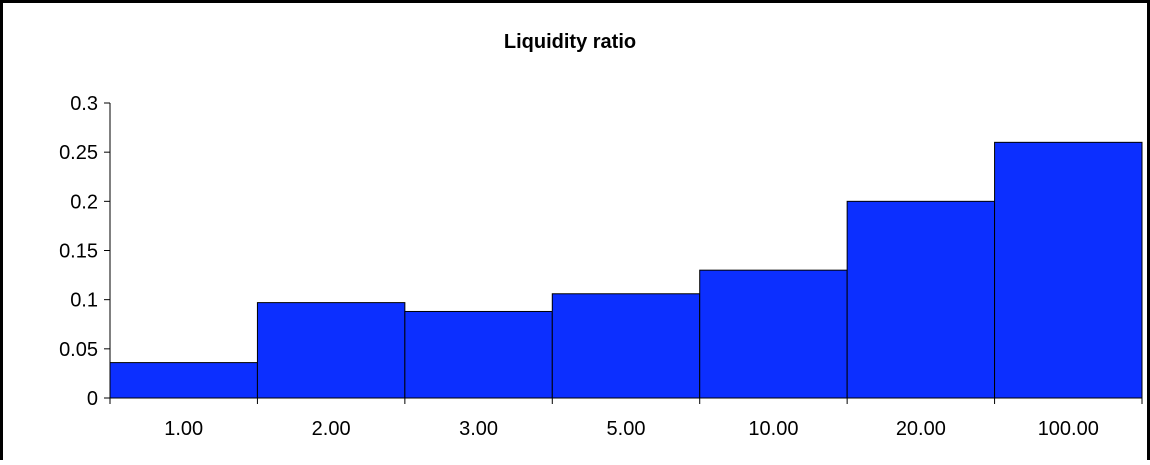 The width and height of the screenshot is (1150, 465). What do you see at coordinates (478, 429) in the screenshot?
I see `x-tick-label: 3.00` at bounding box center [478, 429].